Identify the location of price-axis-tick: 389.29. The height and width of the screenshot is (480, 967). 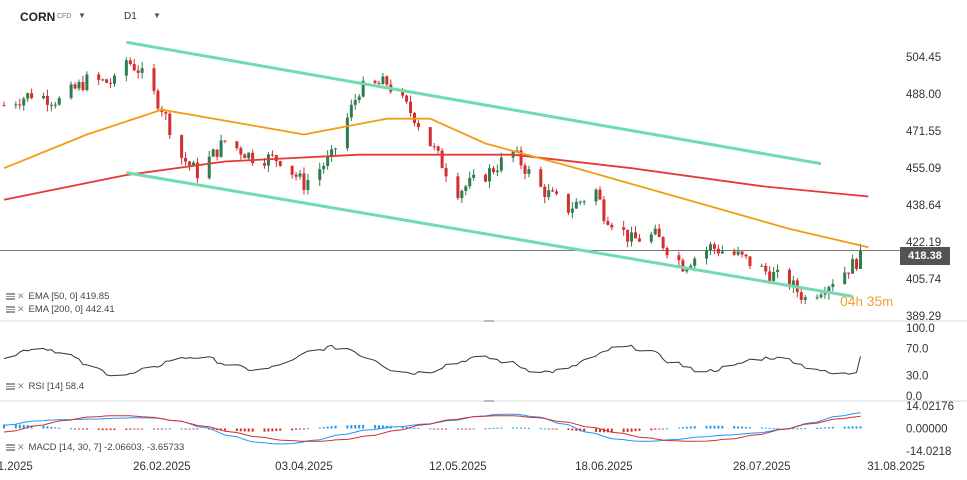
(923, 317).